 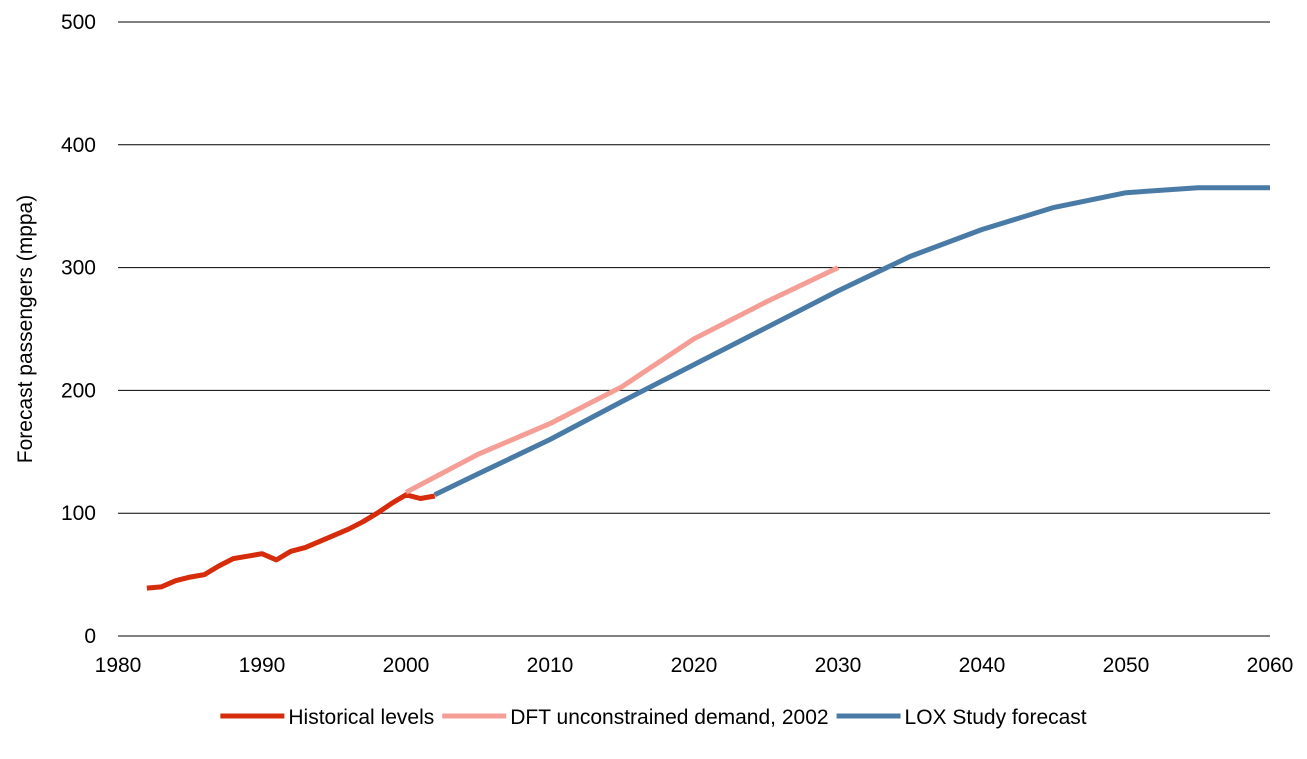 I want to click on legend-label-2: DFT unconstrained demand, 2002, so click(x=669, y=717).